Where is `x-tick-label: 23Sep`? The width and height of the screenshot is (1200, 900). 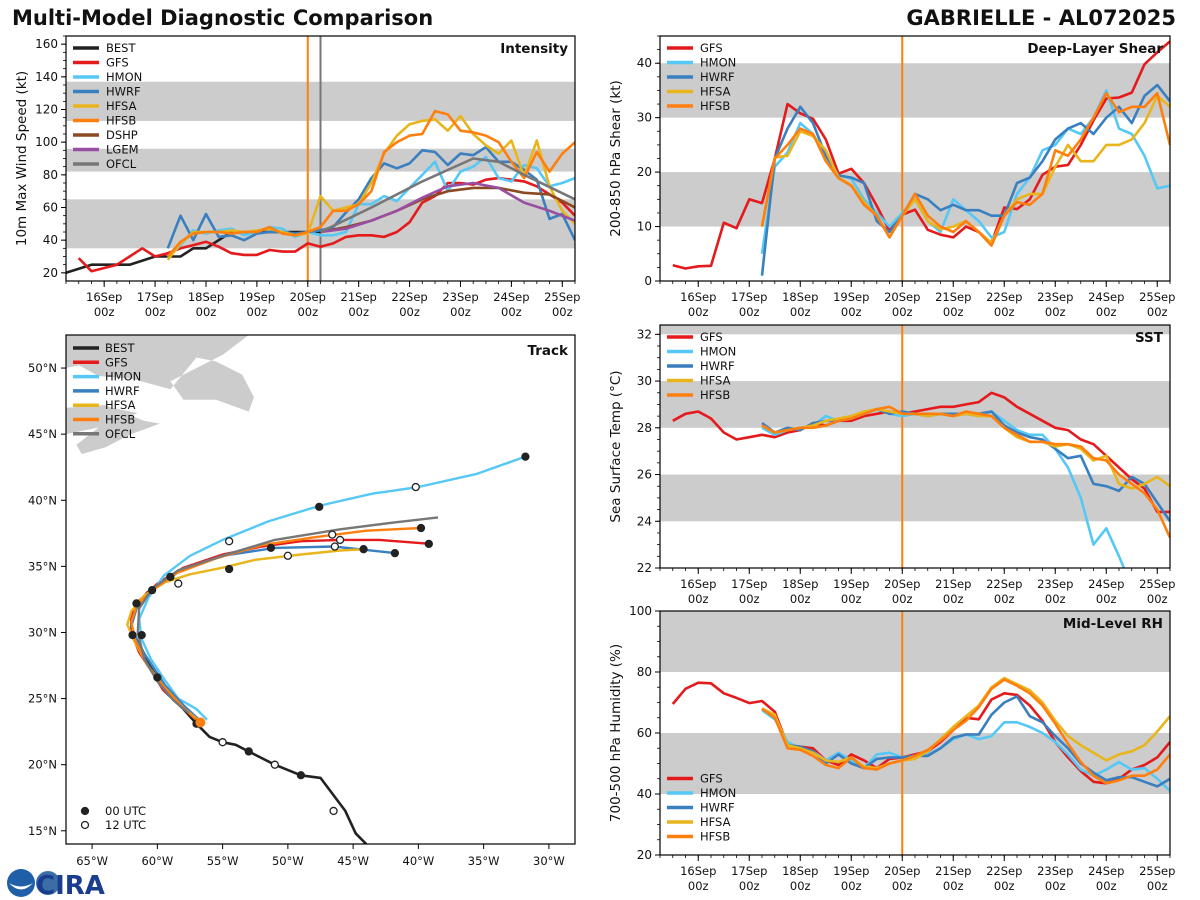 x-tick-label: 23Sep is located at coordinates (460, 297).